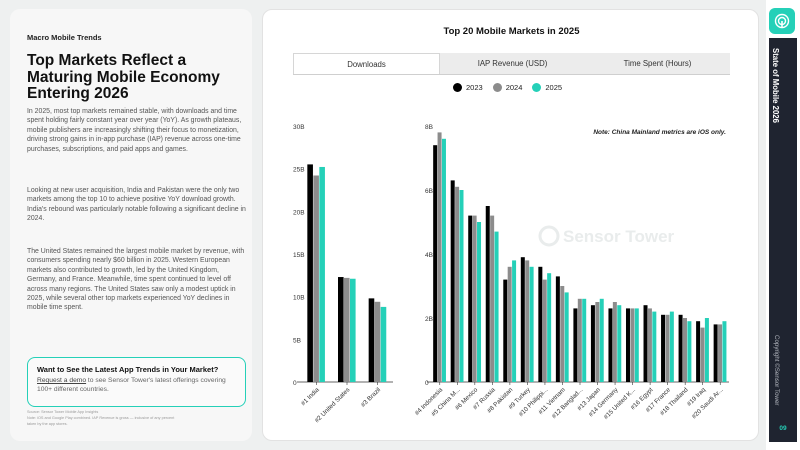 The width and height of the screenshot is (800, 450). I want to click on legend-item-2025: 2025, so click(547, 87).